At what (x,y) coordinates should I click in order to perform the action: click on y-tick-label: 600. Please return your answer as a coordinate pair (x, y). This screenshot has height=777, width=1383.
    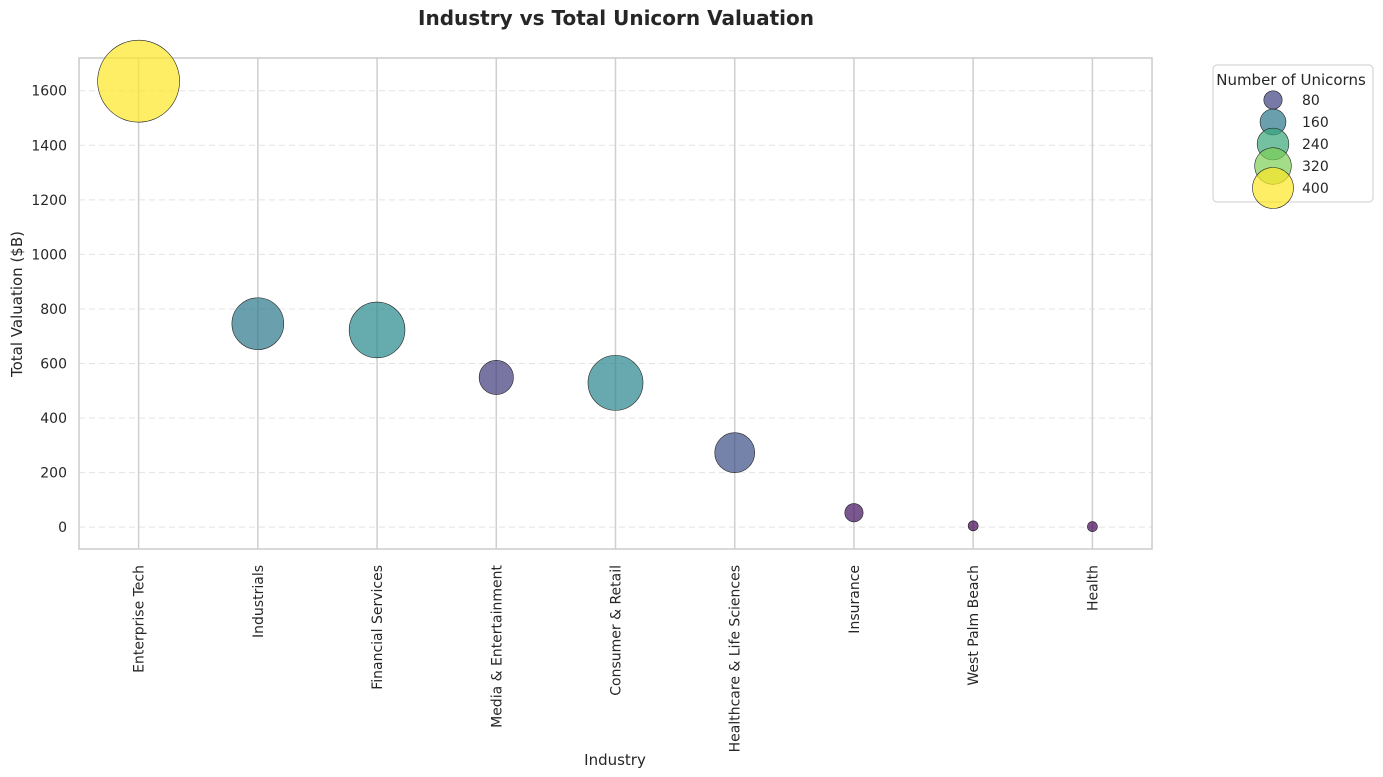
    Looking at the image, I should click on (53, 365).